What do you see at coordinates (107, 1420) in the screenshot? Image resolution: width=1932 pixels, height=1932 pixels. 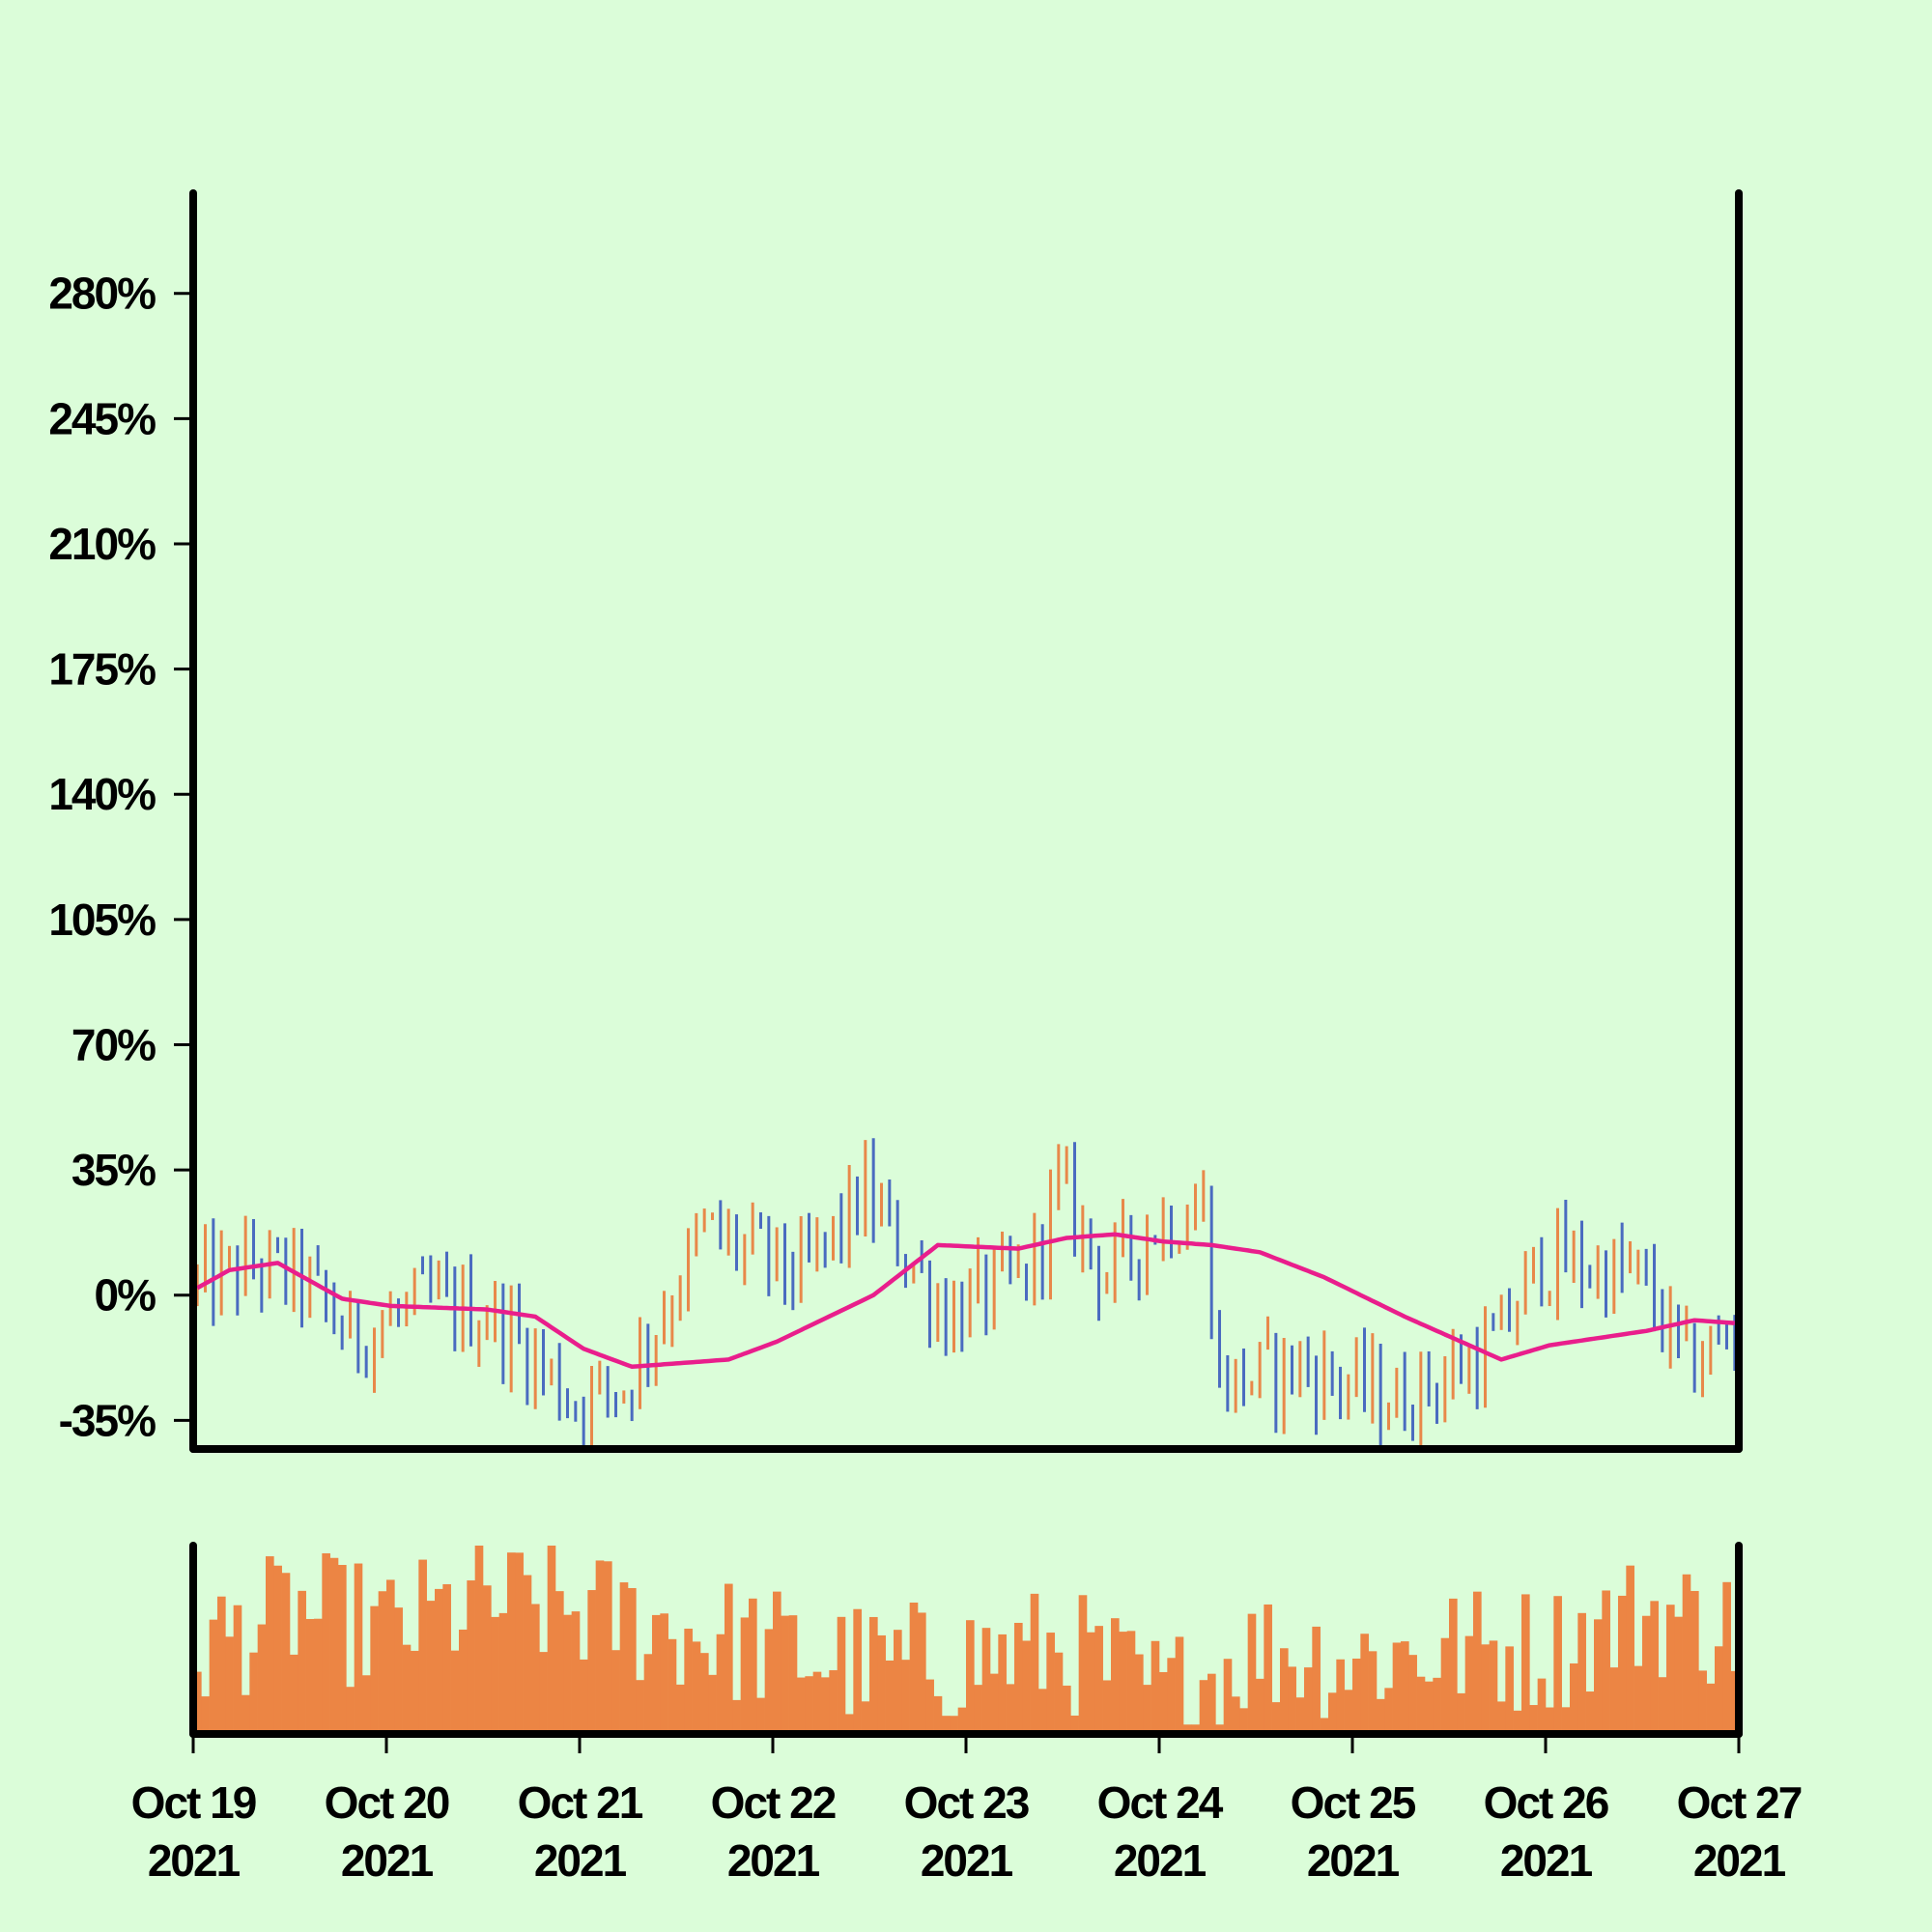 I see `y-tick-label: -35%` at bounding box center [107, 1420].